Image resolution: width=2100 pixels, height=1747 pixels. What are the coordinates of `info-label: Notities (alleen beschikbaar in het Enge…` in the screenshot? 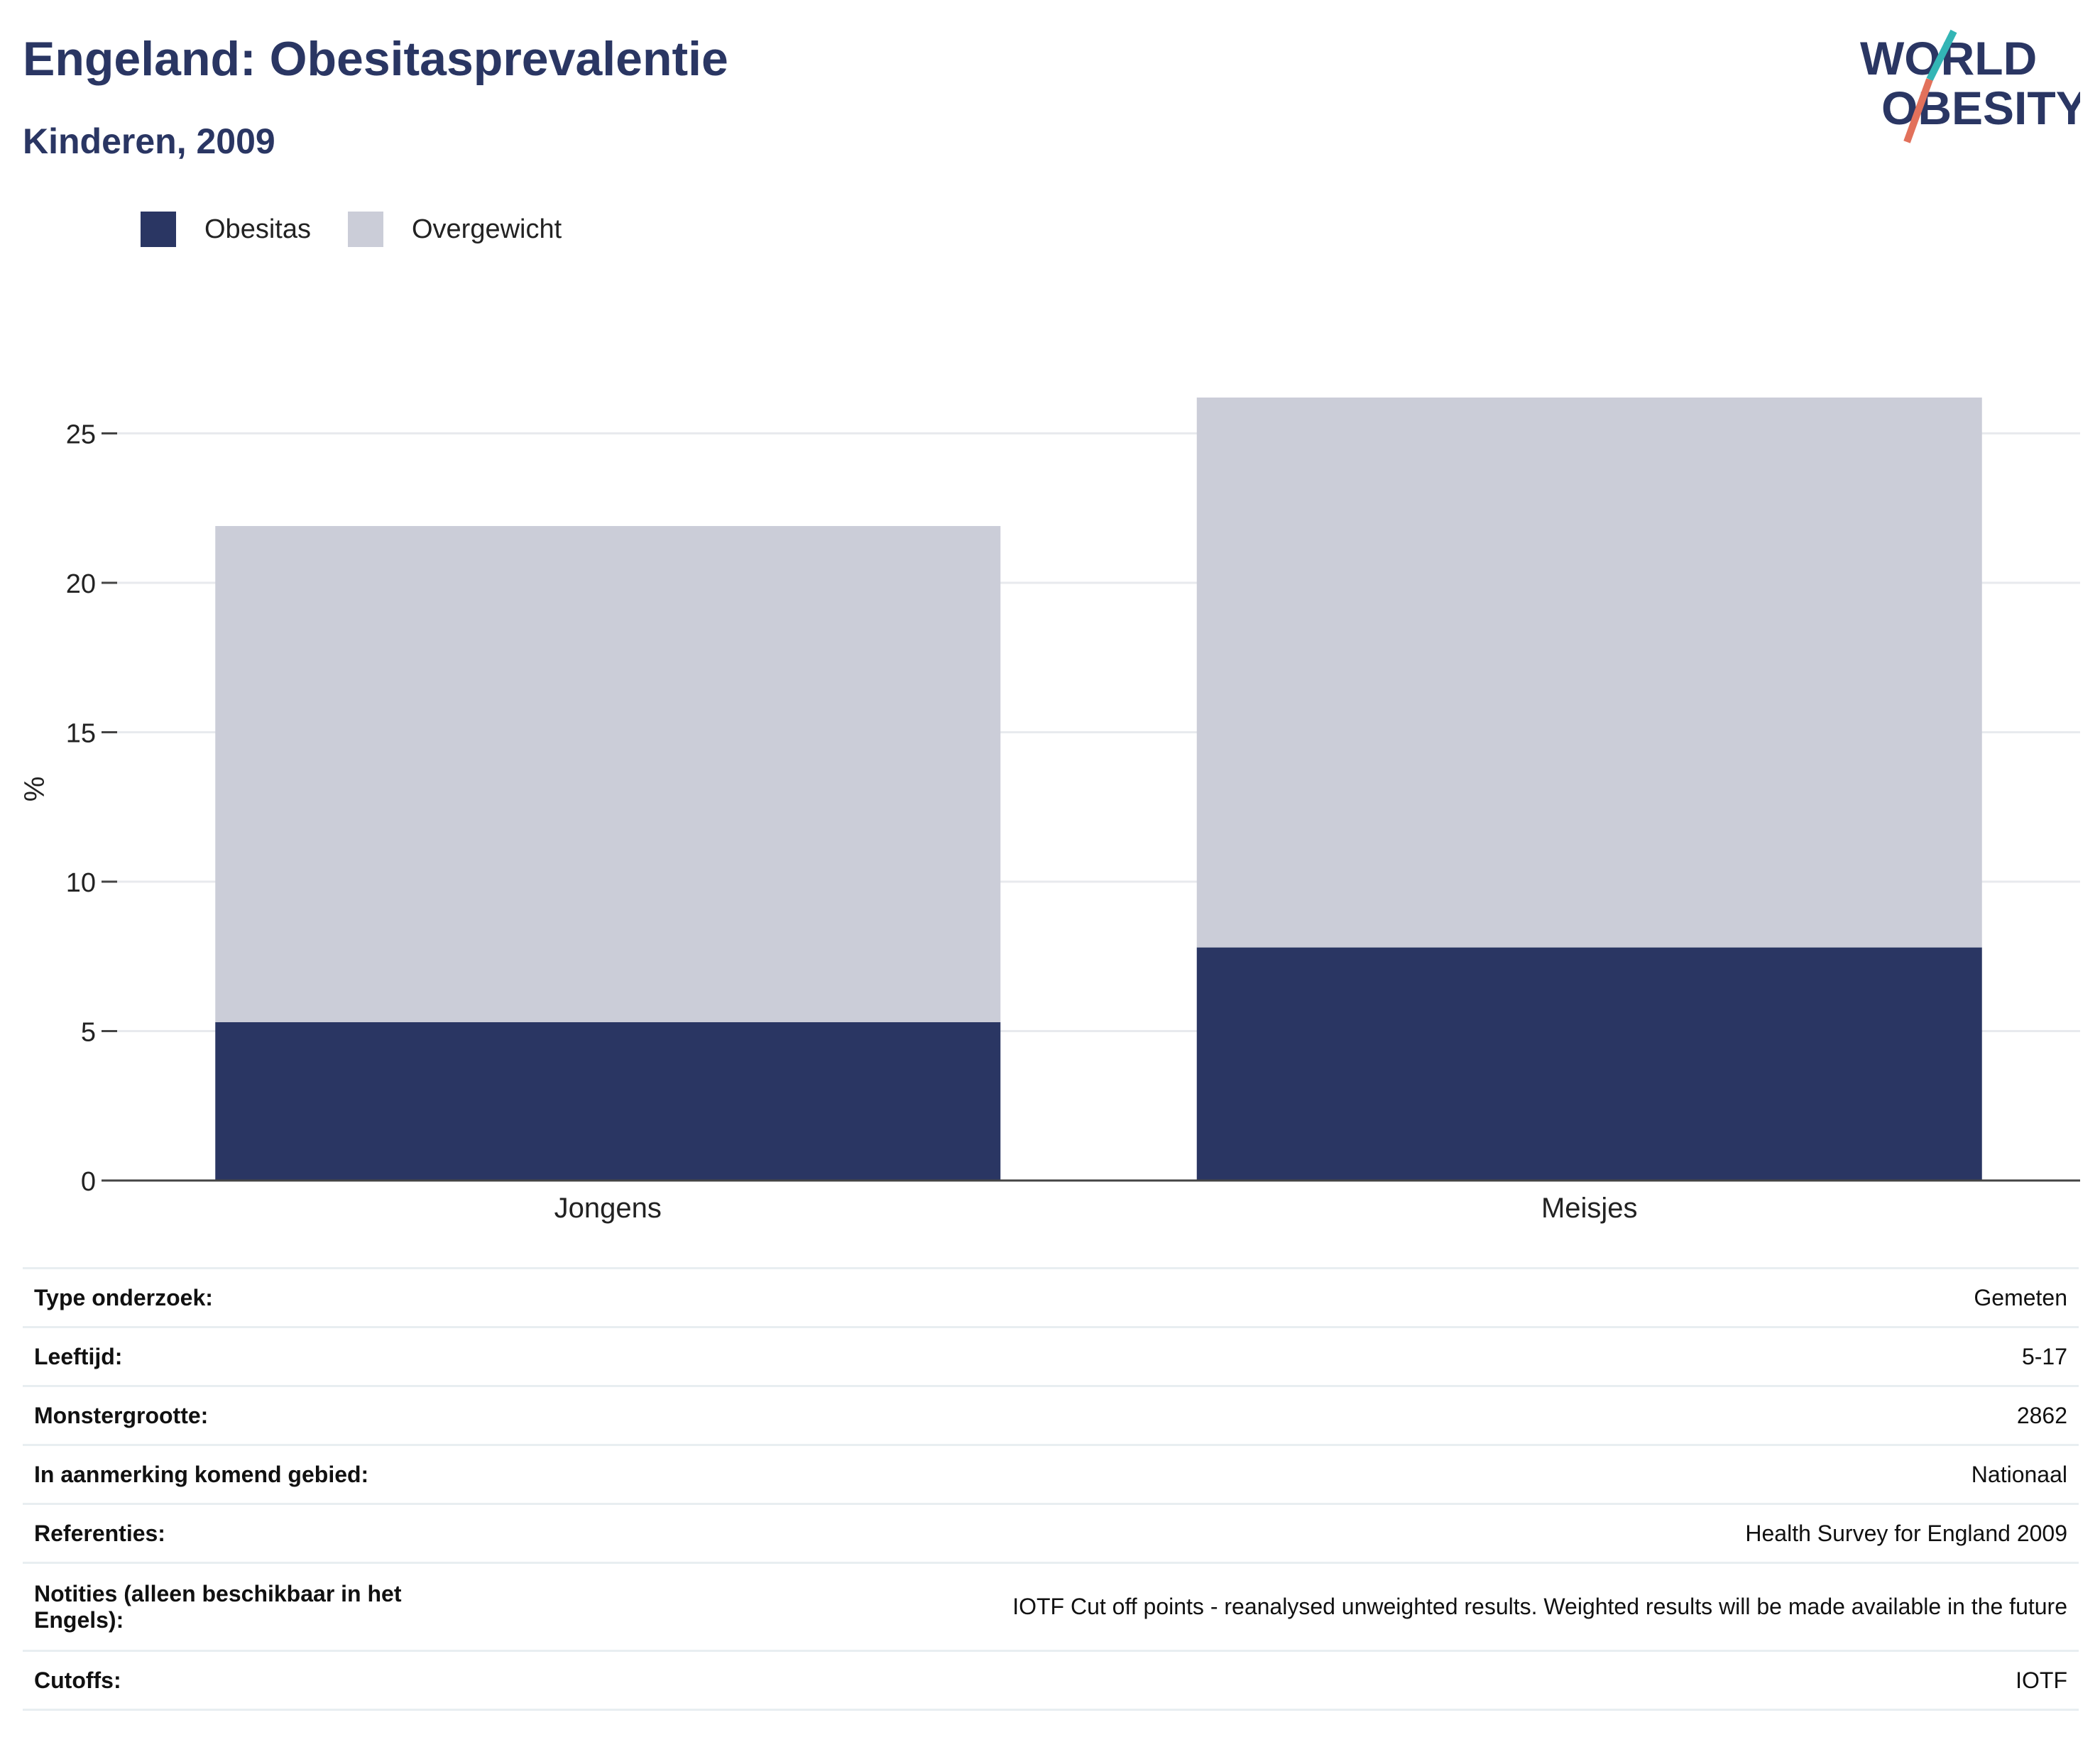 It's located at (247, 1606).